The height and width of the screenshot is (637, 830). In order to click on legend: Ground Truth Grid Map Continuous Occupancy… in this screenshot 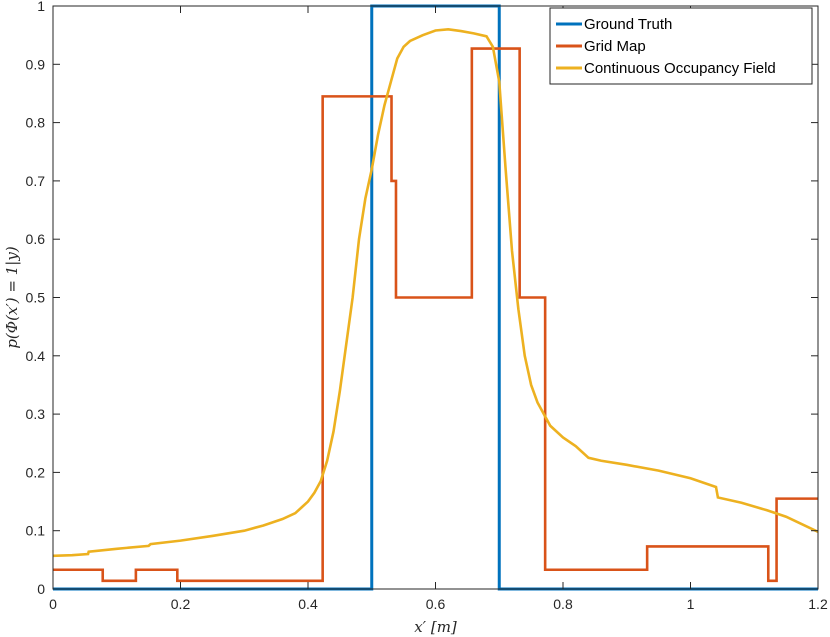, I will do `click(681, 46)`.